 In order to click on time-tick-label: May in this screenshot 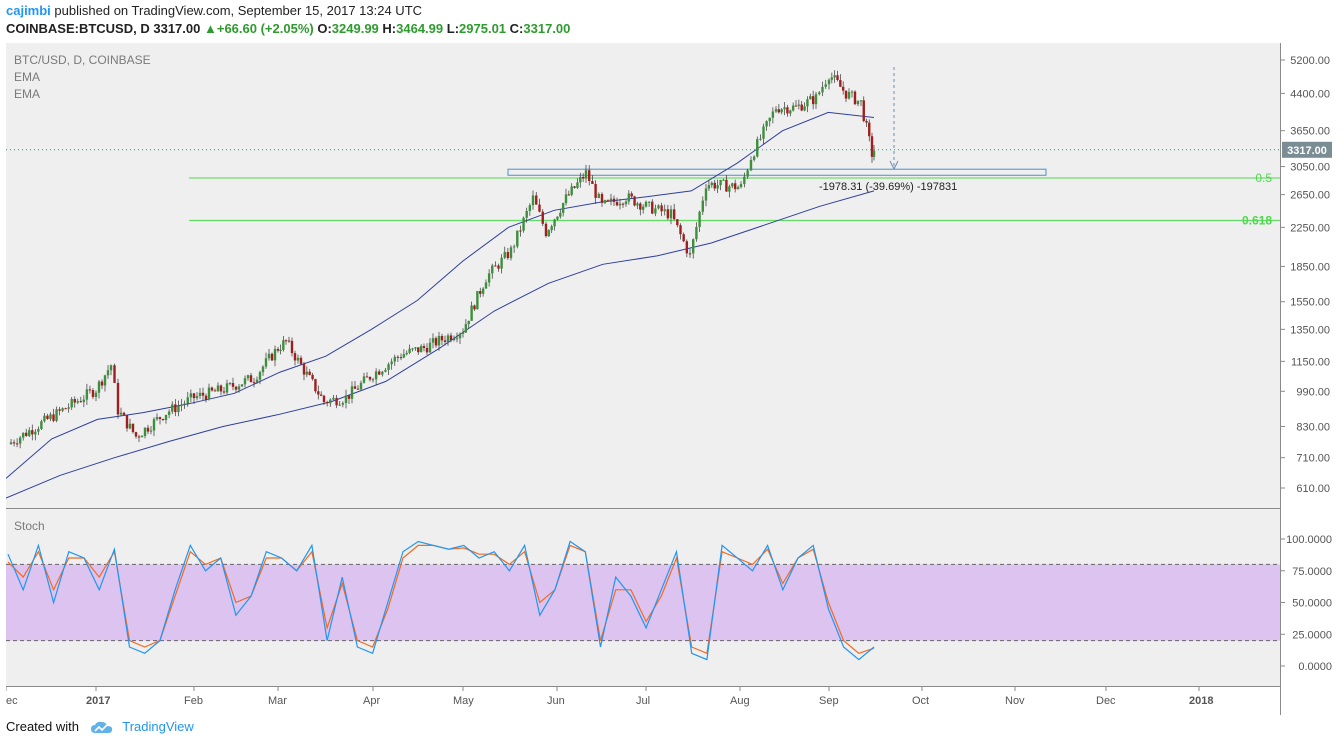, I will do `click(463, 701)`.